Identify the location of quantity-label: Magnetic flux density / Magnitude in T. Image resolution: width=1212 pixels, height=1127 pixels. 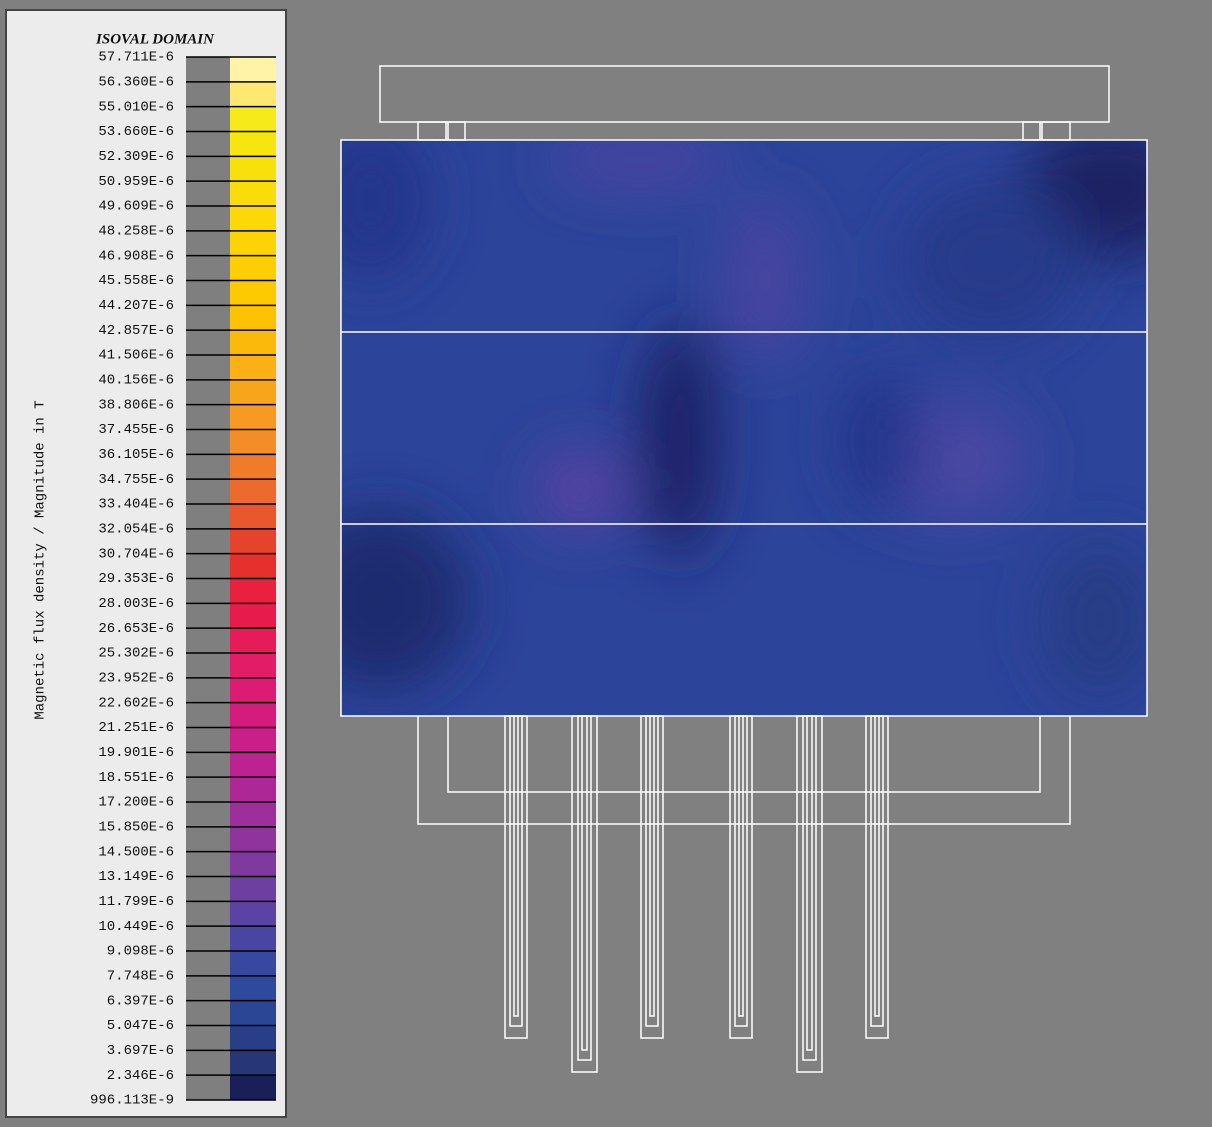
(41, 559).